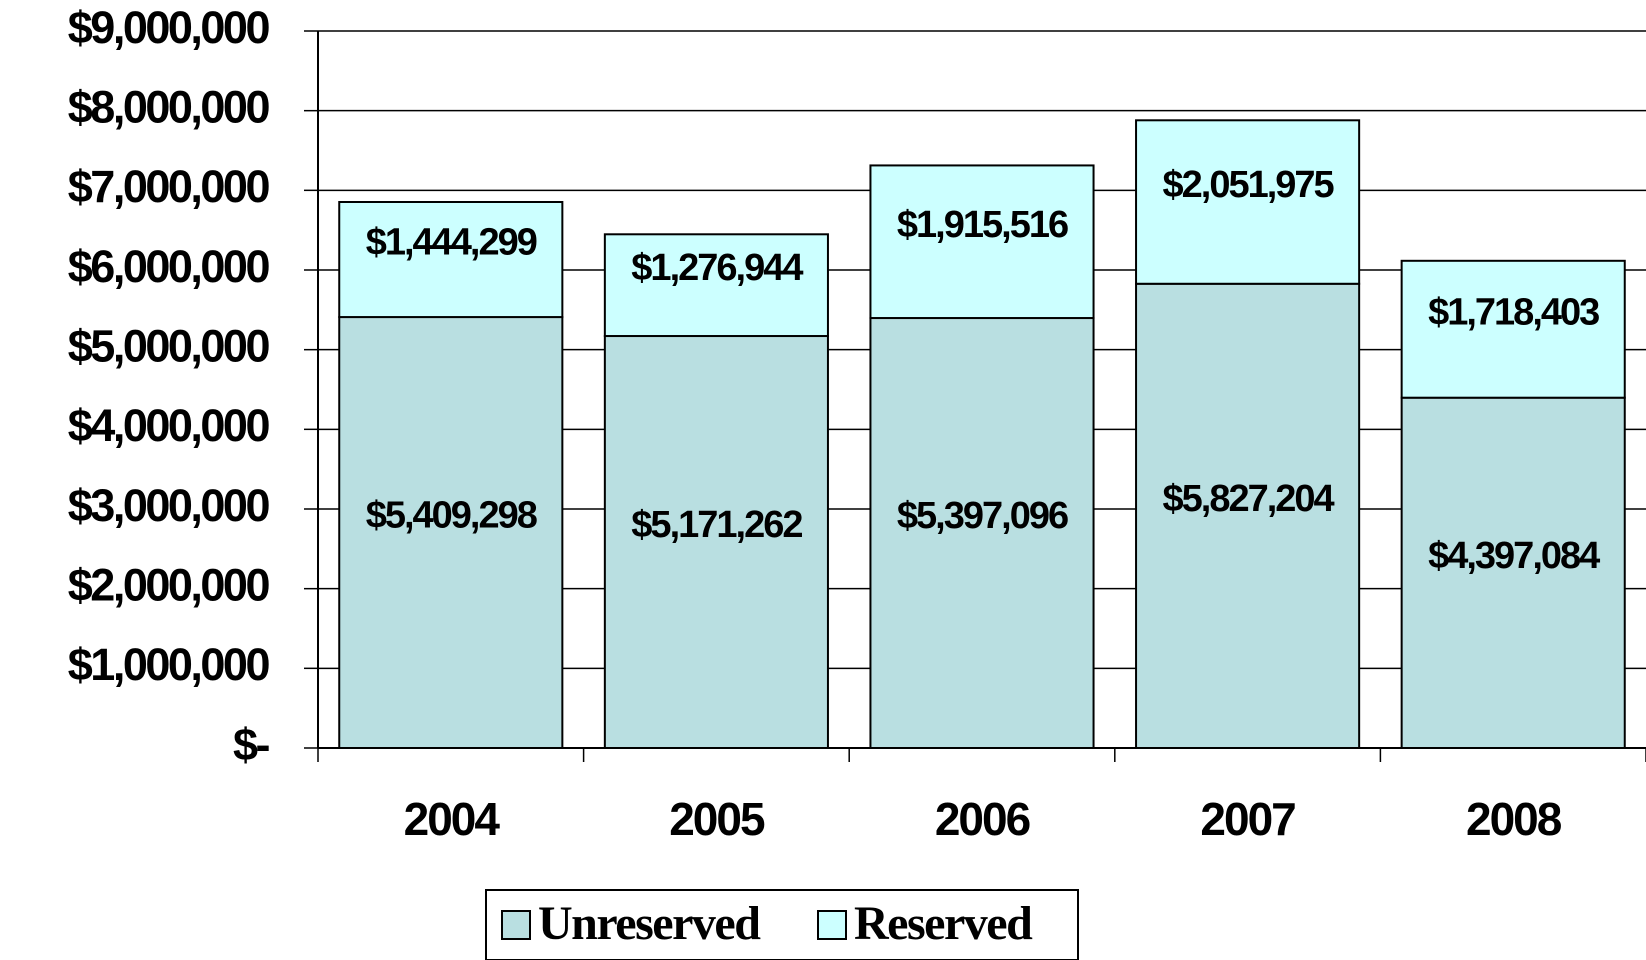 The height and width of the screenshot is (960, 1646). I want to click on value-label: $1,444,299, so click(451, 243).